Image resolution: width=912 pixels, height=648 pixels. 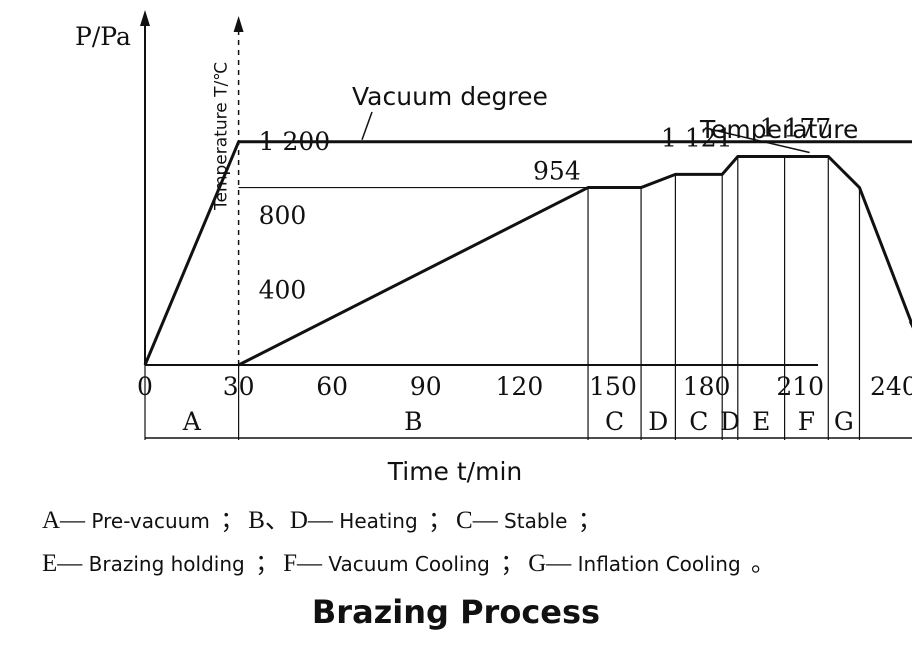 I want to click on stage-label: E, so click(x=761, y=421).